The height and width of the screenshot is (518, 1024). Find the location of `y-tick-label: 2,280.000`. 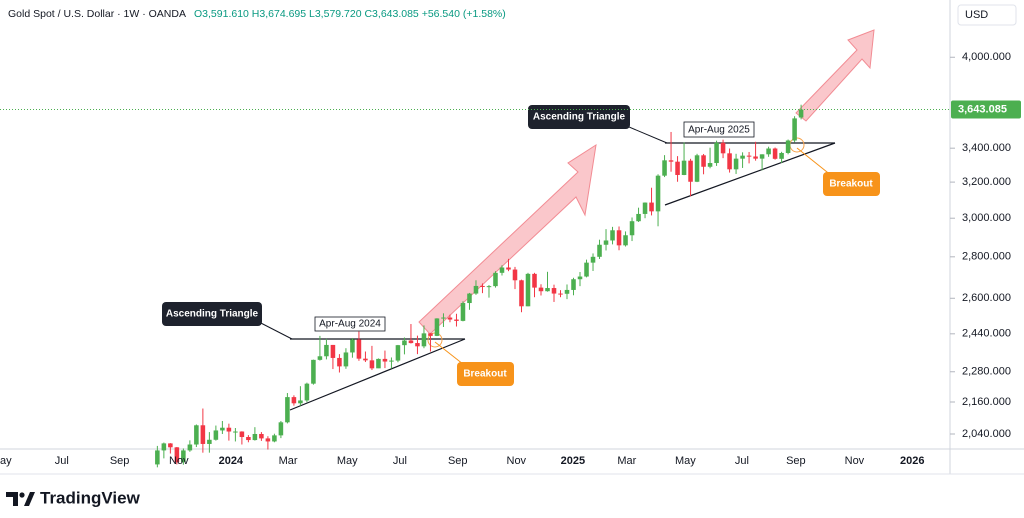

y-tick-label: 2,280.000 is located at coordinates (986, 372).